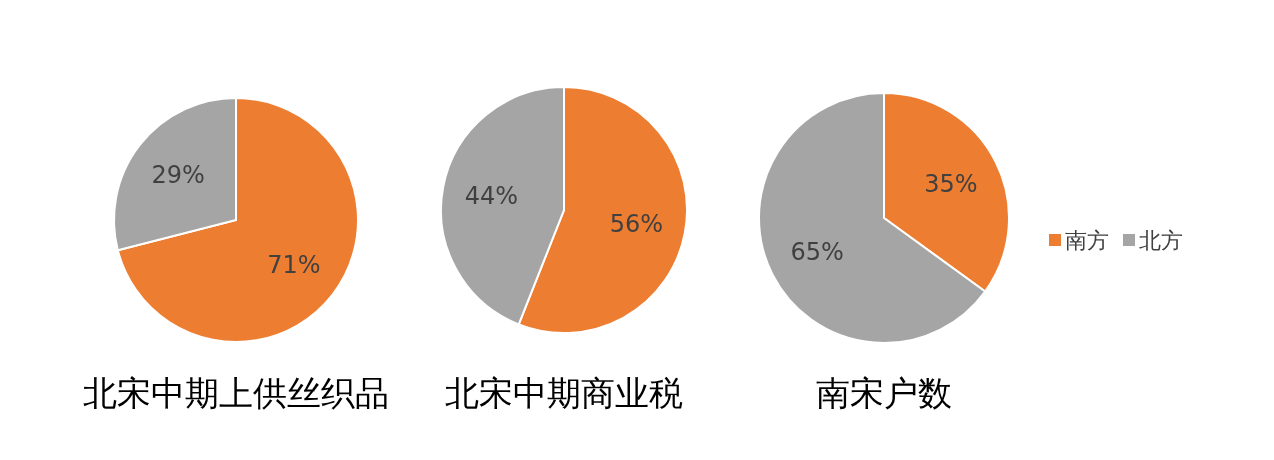 The height and width of the screenshot is (460, 1274). I want to click on legend-label: 南方, so click(1087, 240).